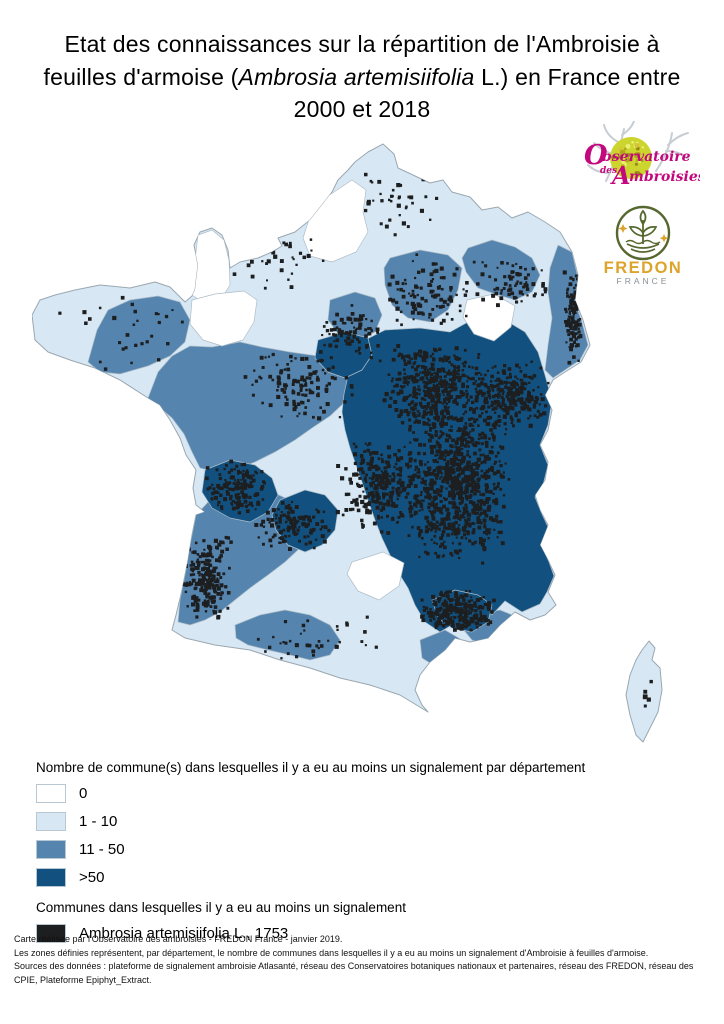  I want to click on legend-label-11-50: 11 - 50, so click(102, 849).